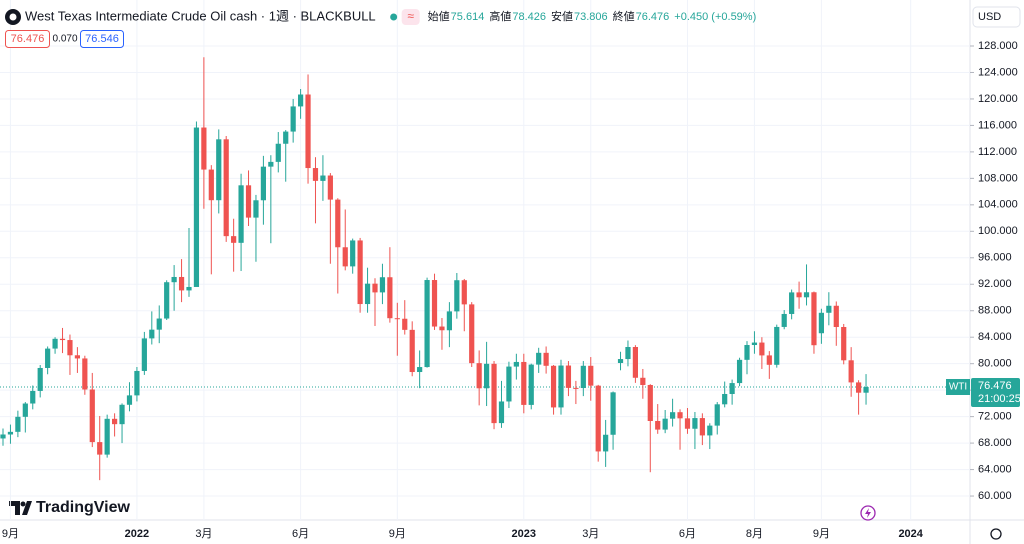 This screenshot has width=1024, height=544. Describe the element at coordinates (591, 17) in the screenshot. I see `ohlc-value: 73.806` at that location.